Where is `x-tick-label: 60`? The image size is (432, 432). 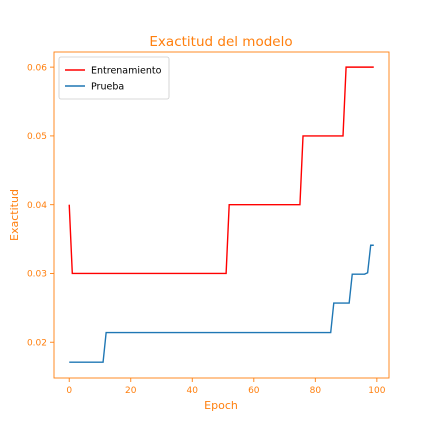
x-tick-label: 60 is located at coordinates (254, 391).